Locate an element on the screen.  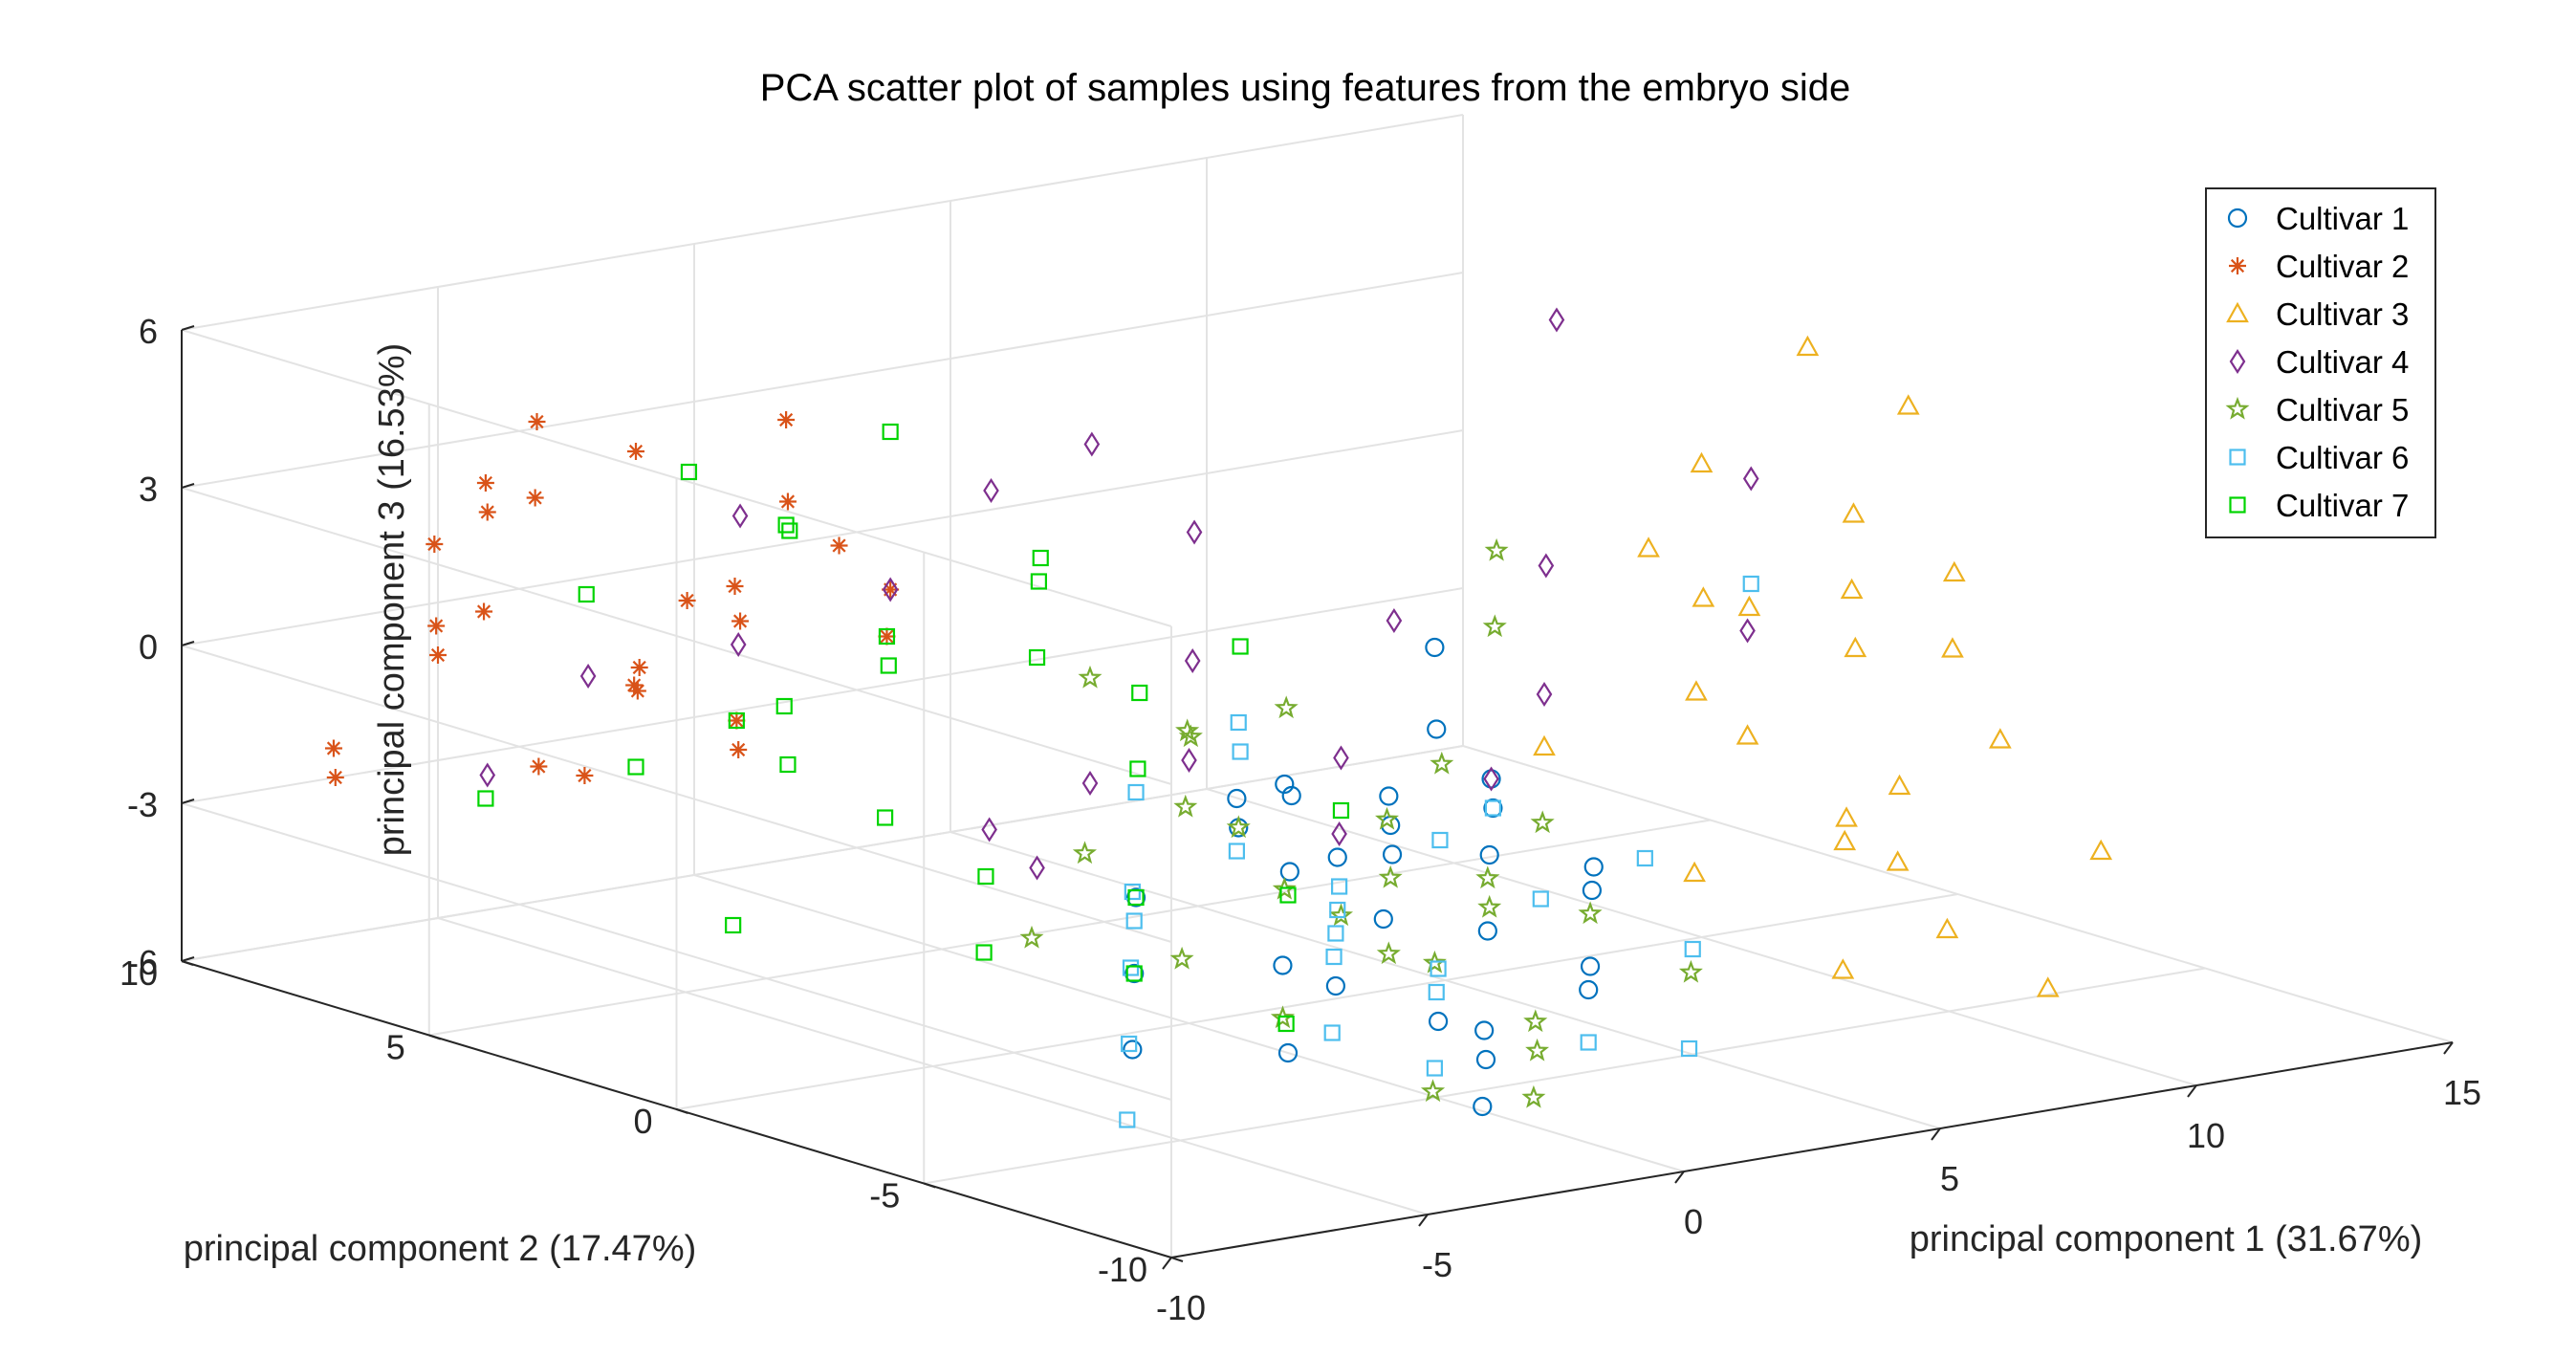
y-tick-label: 5 is located at coordinates (395, 1047).